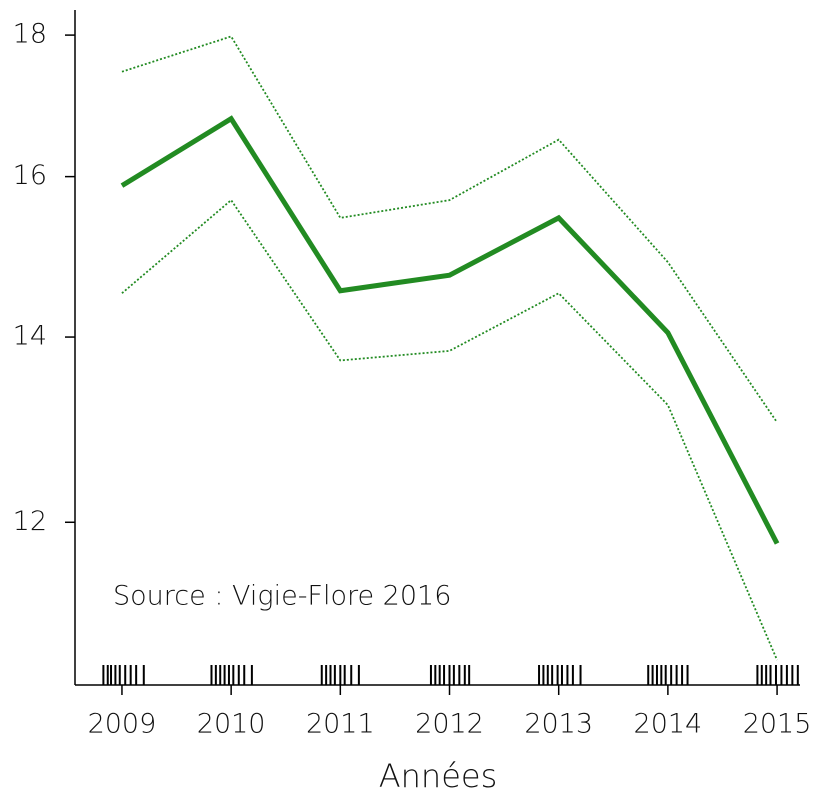  What do you see at coordinates (438, 776) in the screenshot?
I see `x-axis-label: Années` at bounding box center [438, 776].